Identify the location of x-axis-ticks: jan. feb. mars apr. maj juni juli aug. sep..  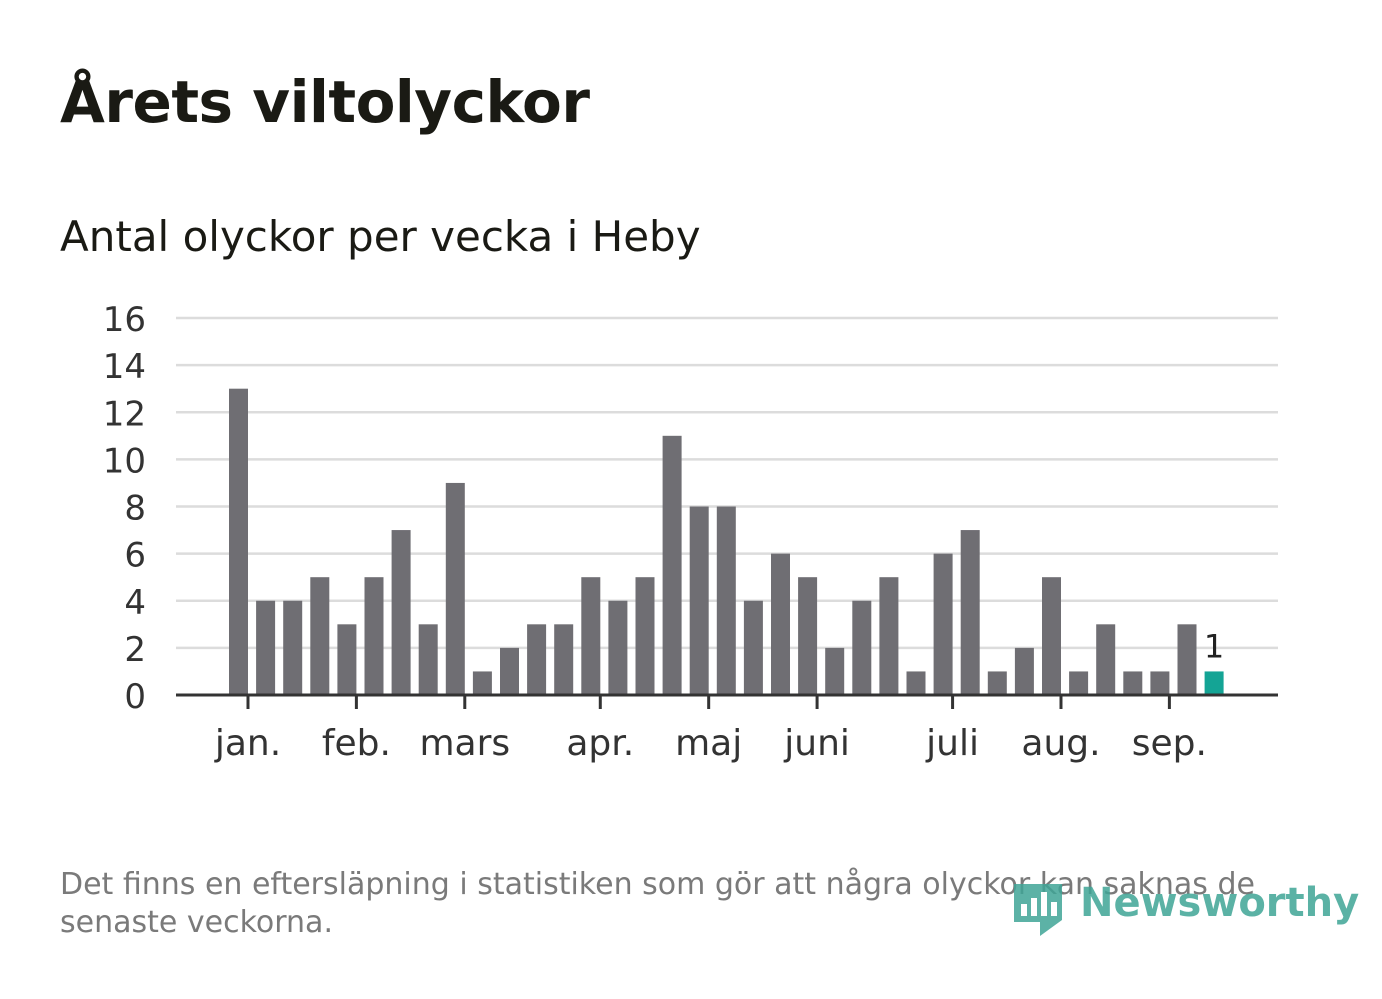
(710, 729).